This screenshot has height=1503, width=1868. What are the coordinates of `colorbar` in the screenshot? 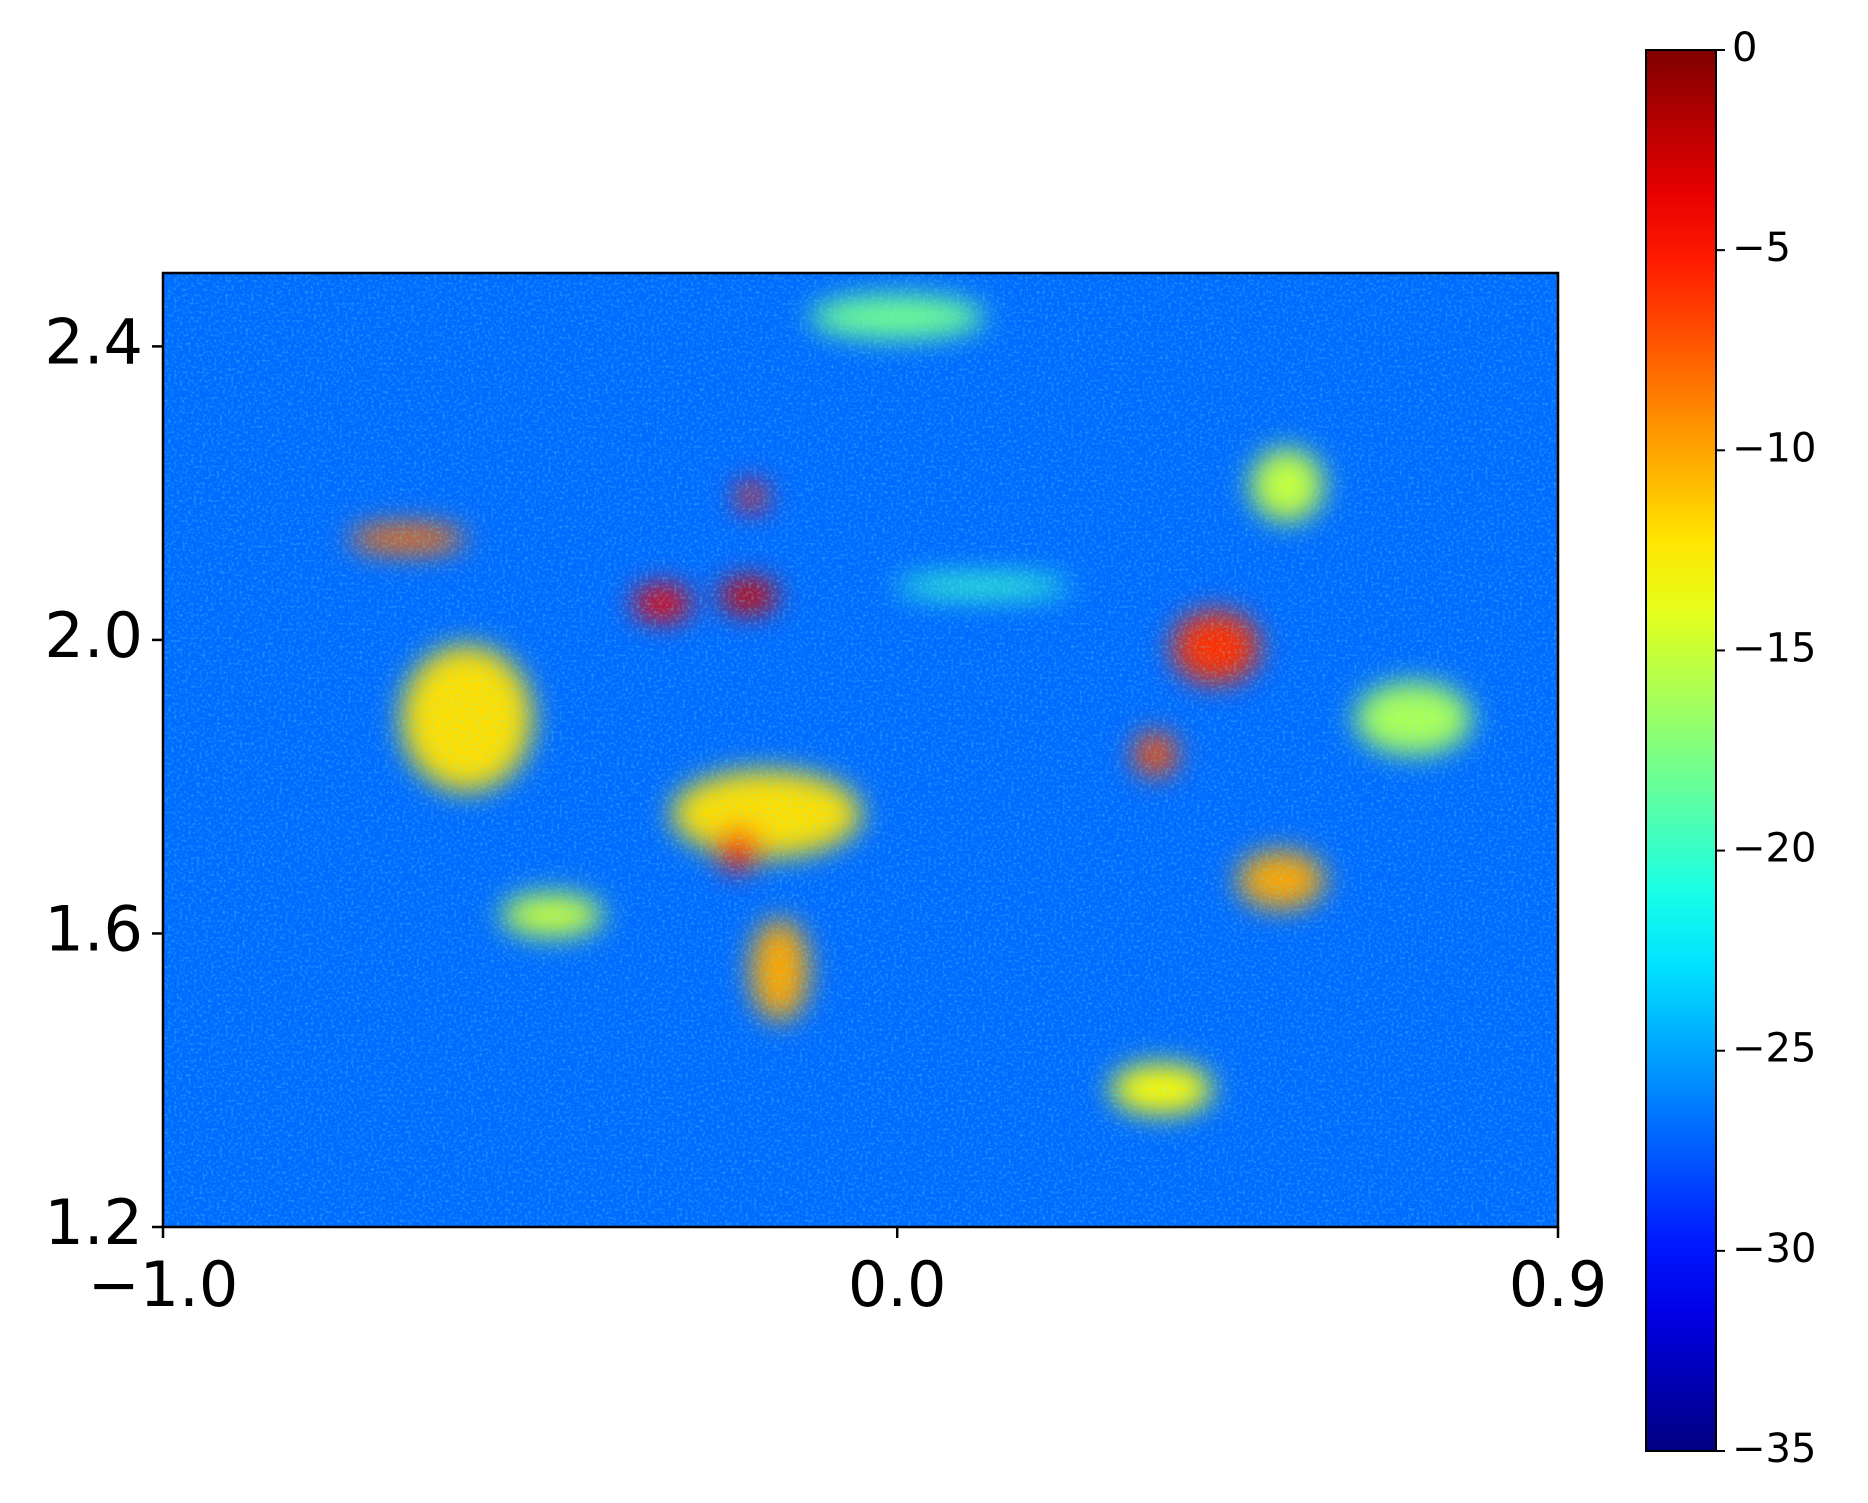 It's located at (1681, 750).